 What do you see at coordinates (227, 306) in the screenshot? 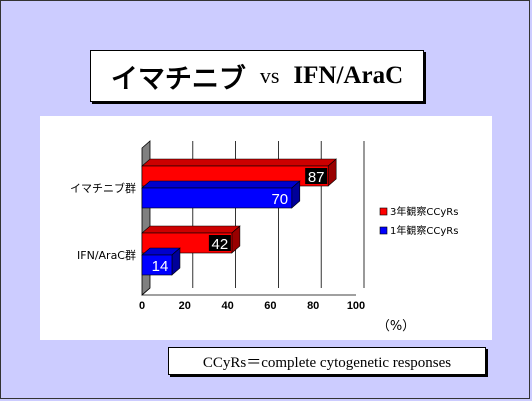
I see `x-tick-label: 40` at bounding box center [227, 306].